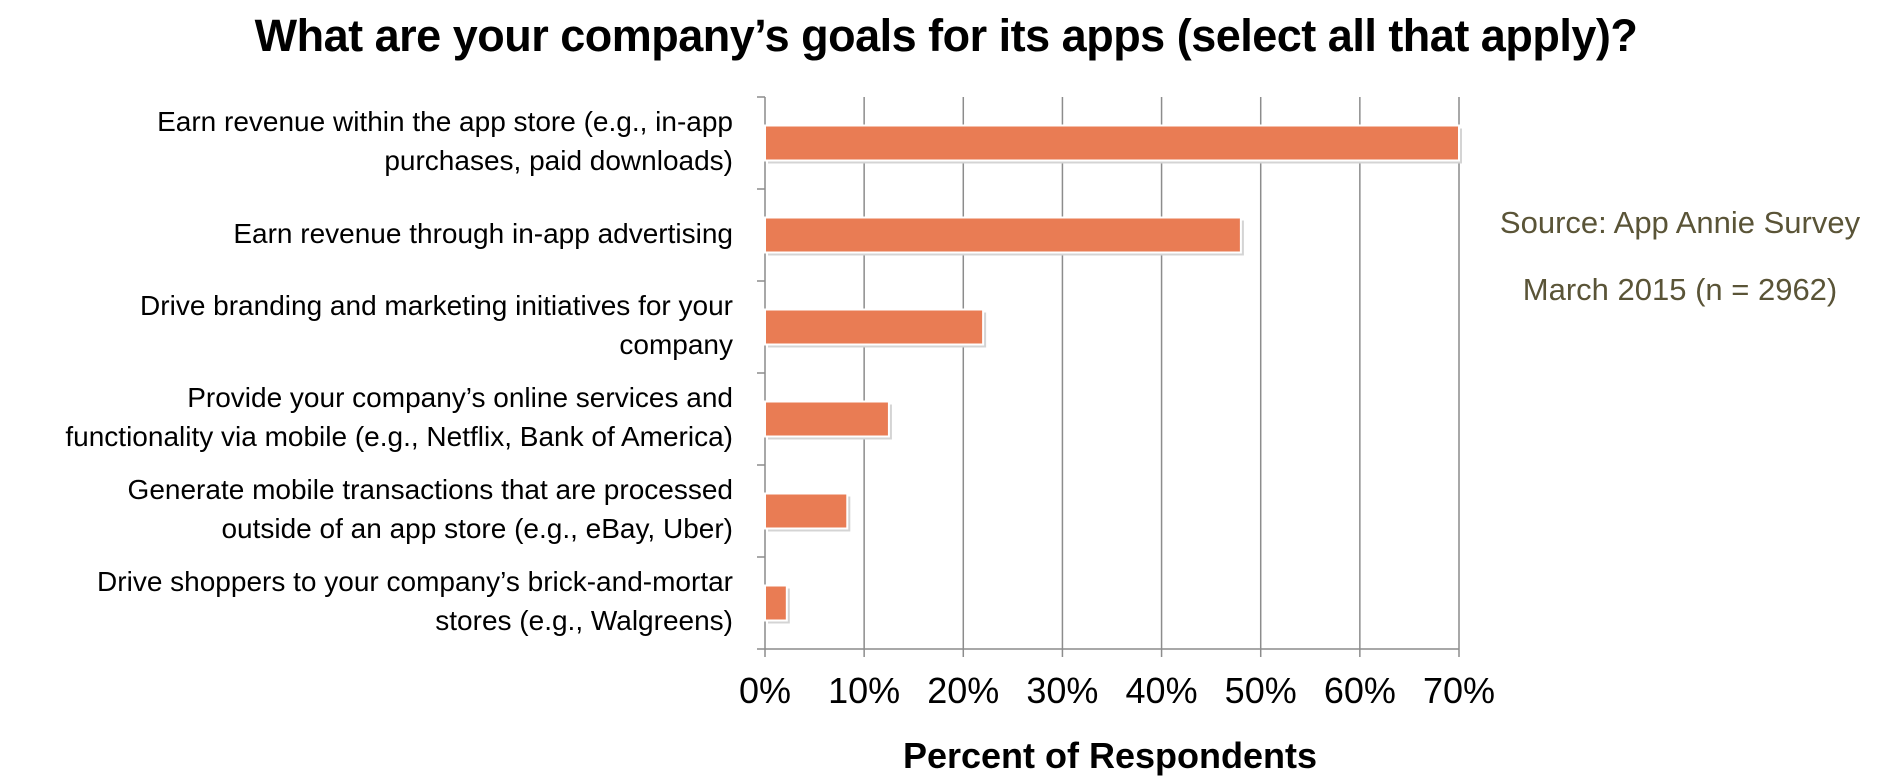 This screenshot has height=784, width=1892. Describe the element at coordinates (1062, 690) in the screenshot. I see `x-tick-label: 30%` at that location.